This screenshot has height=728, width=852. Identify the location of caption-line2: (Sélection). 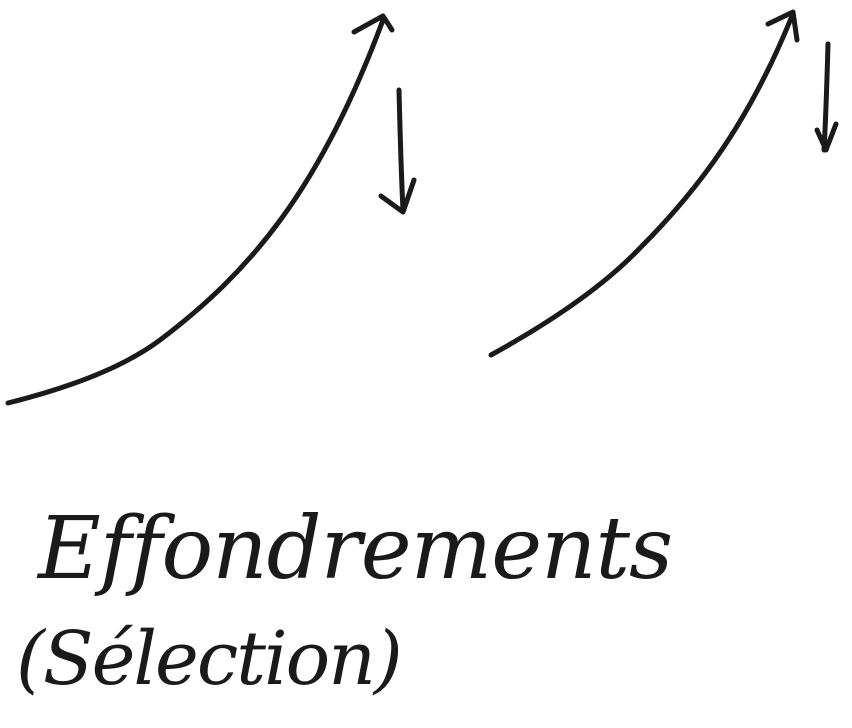
(208, 659).